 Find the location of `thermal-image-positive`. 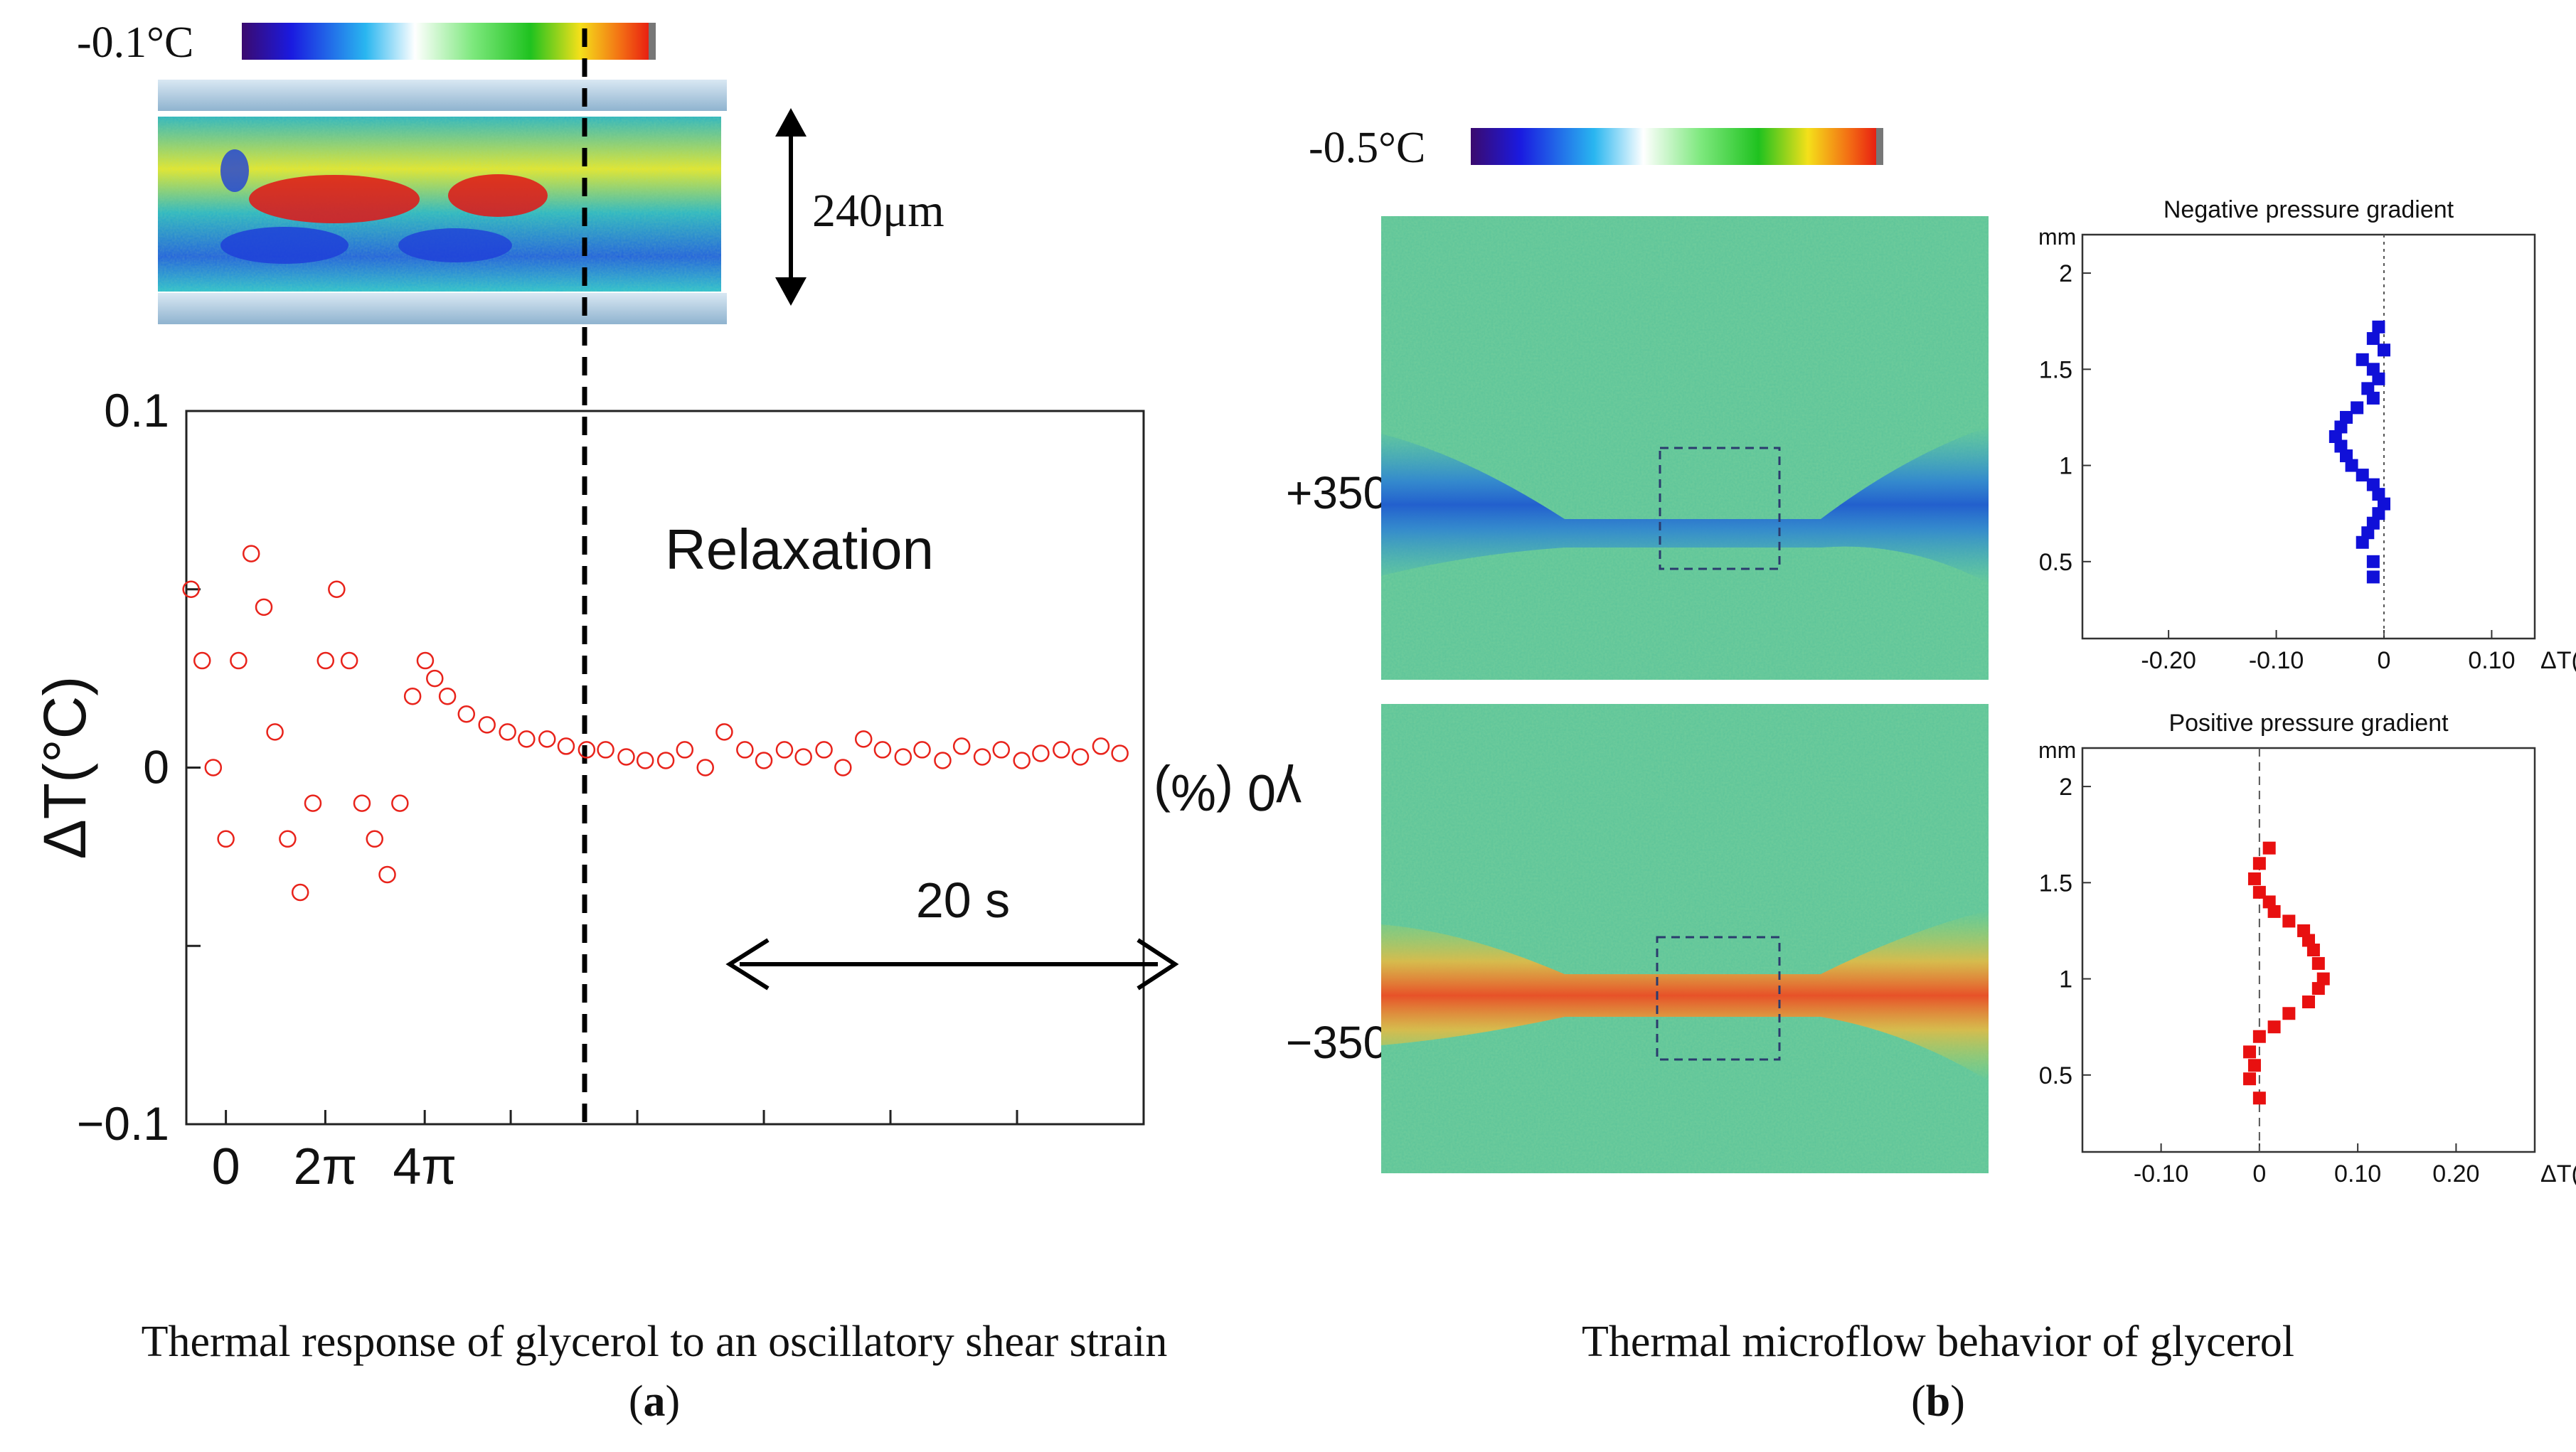

thermal-image-positive is located at coordinates (1685, 938).